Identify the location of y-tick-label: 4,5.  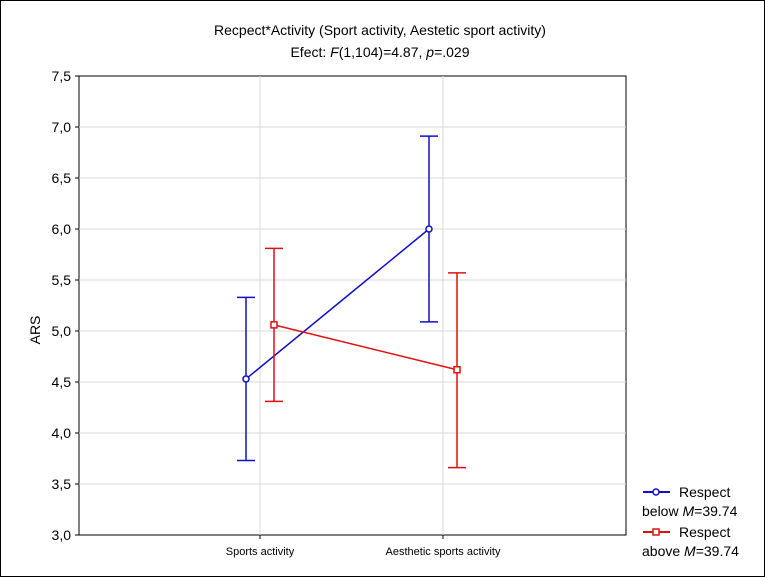
(62, 382).